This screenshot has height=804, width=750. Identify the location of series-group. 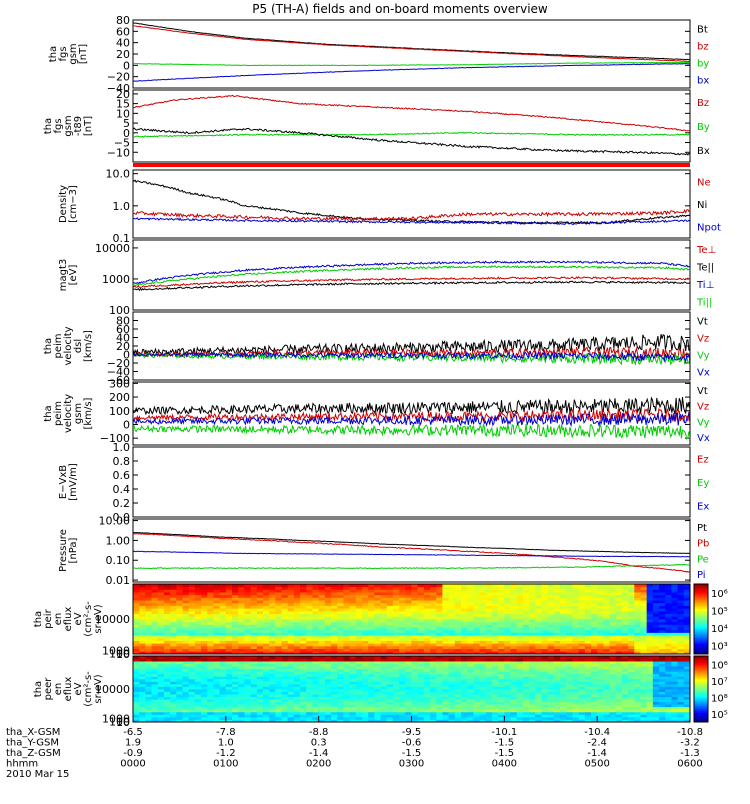
(411, 52).